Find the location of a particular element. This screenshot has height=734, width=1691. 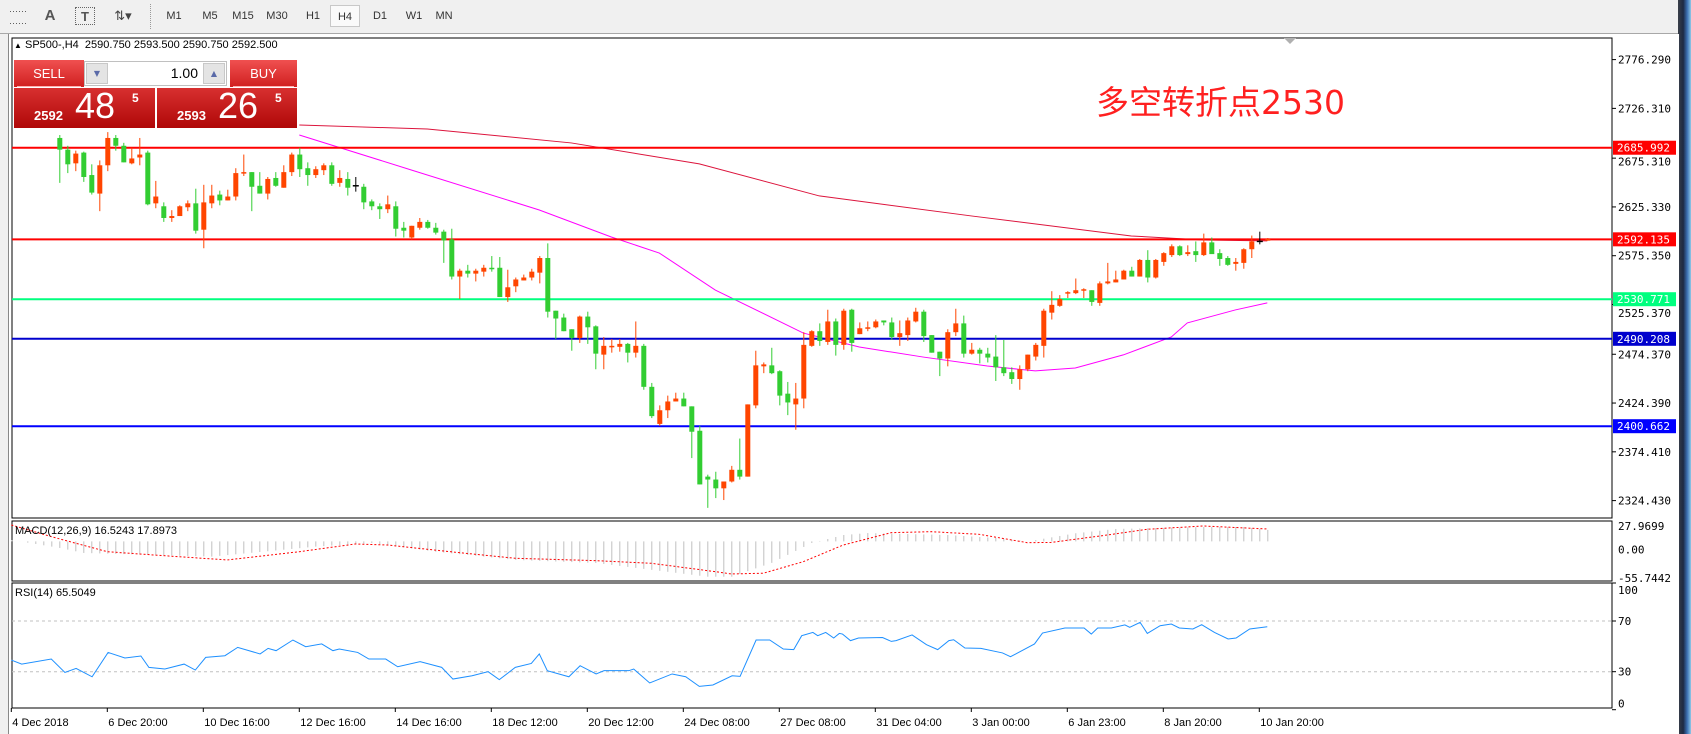

rsi-axis-label: 70 is located at coordinates (1624, 621).